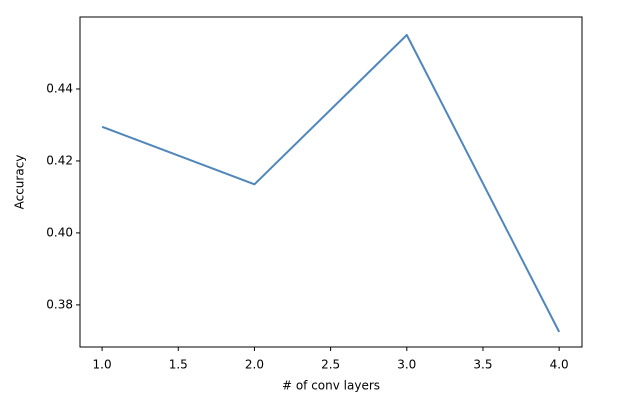 The image size is (630, 412). What do you see at coordinates (254, 365) in the screenshot?
I see `x-tick-label: 2.0` at bounding box center [254, 365].